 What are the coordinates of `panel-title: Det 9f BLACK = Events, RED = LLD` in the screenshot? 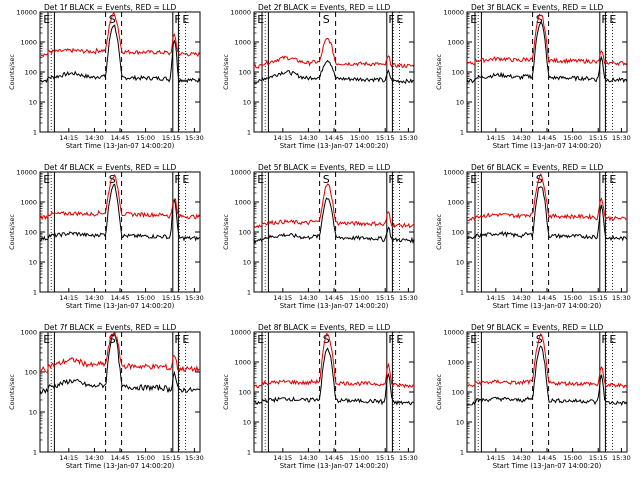 It's located at (537, 327).